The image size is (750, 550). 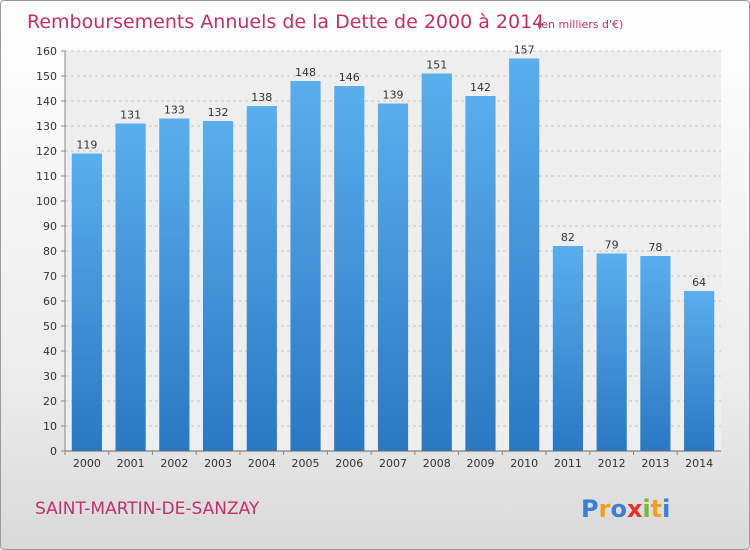 What do you see at coordinates (656, 509) in the screenshot?
I see `logo-letter: t` at bounding box center [656, 509].